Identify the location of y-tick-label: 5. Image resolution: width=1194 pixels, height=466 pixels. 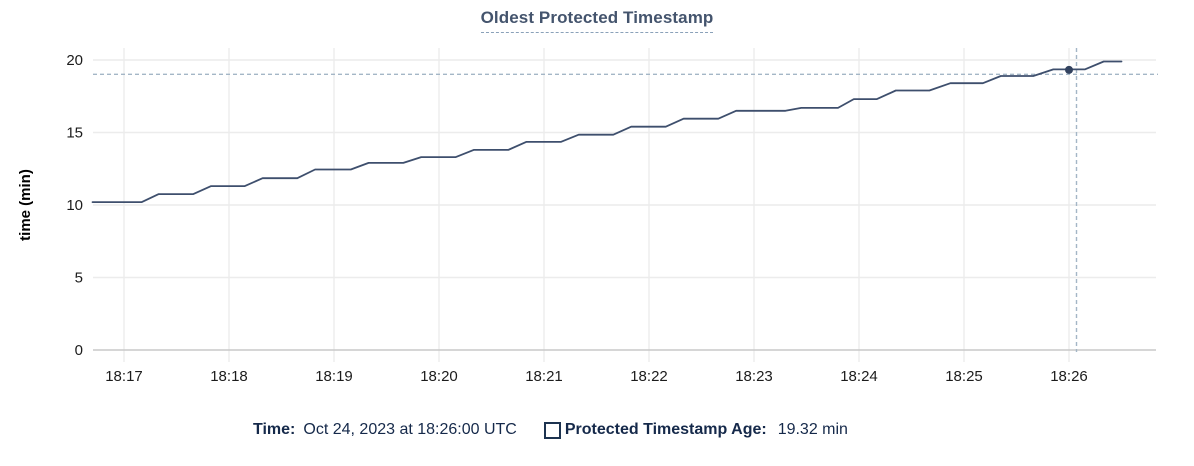
(79, 278).